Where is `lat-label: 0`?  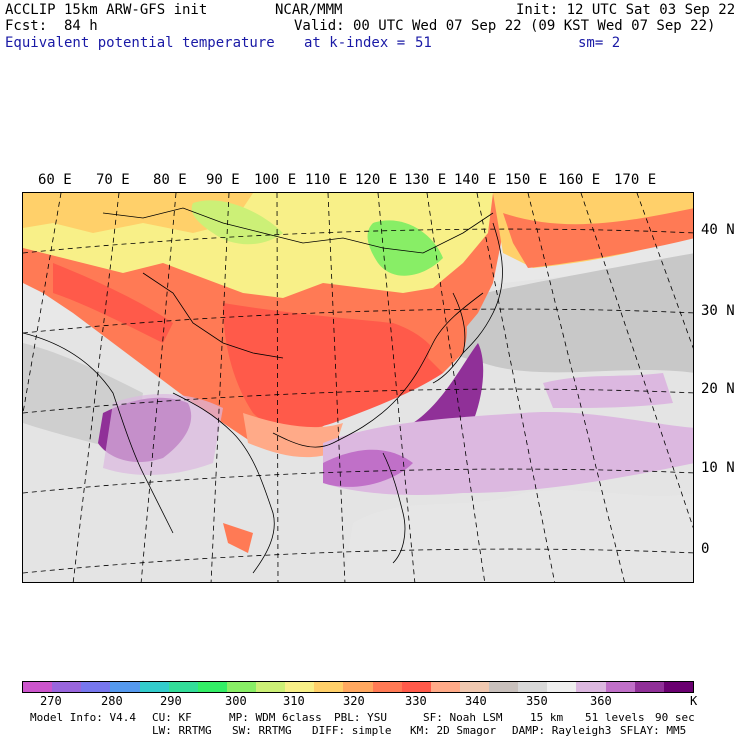
lat-label: 0 is located at coordinates (705, 549).